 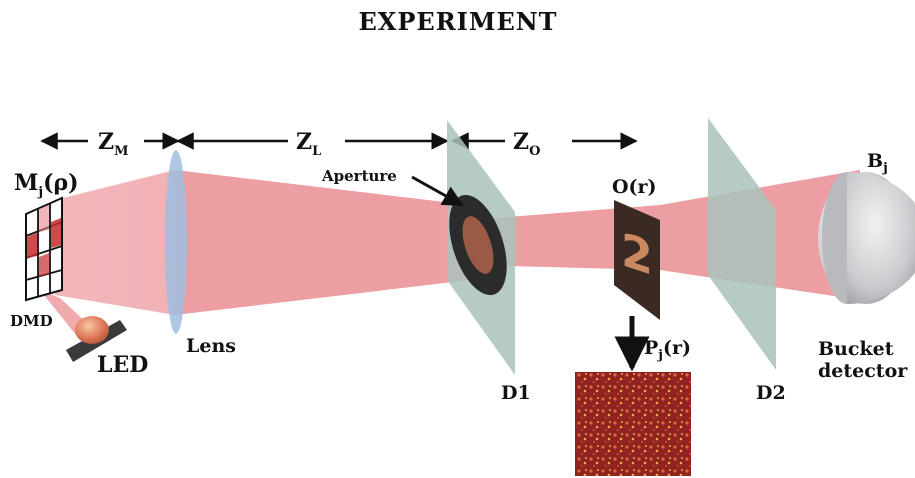 What do you see at coordinates (176, 242) in the screenshot?
I see `lens-icon` at bounding box center [176, 242].